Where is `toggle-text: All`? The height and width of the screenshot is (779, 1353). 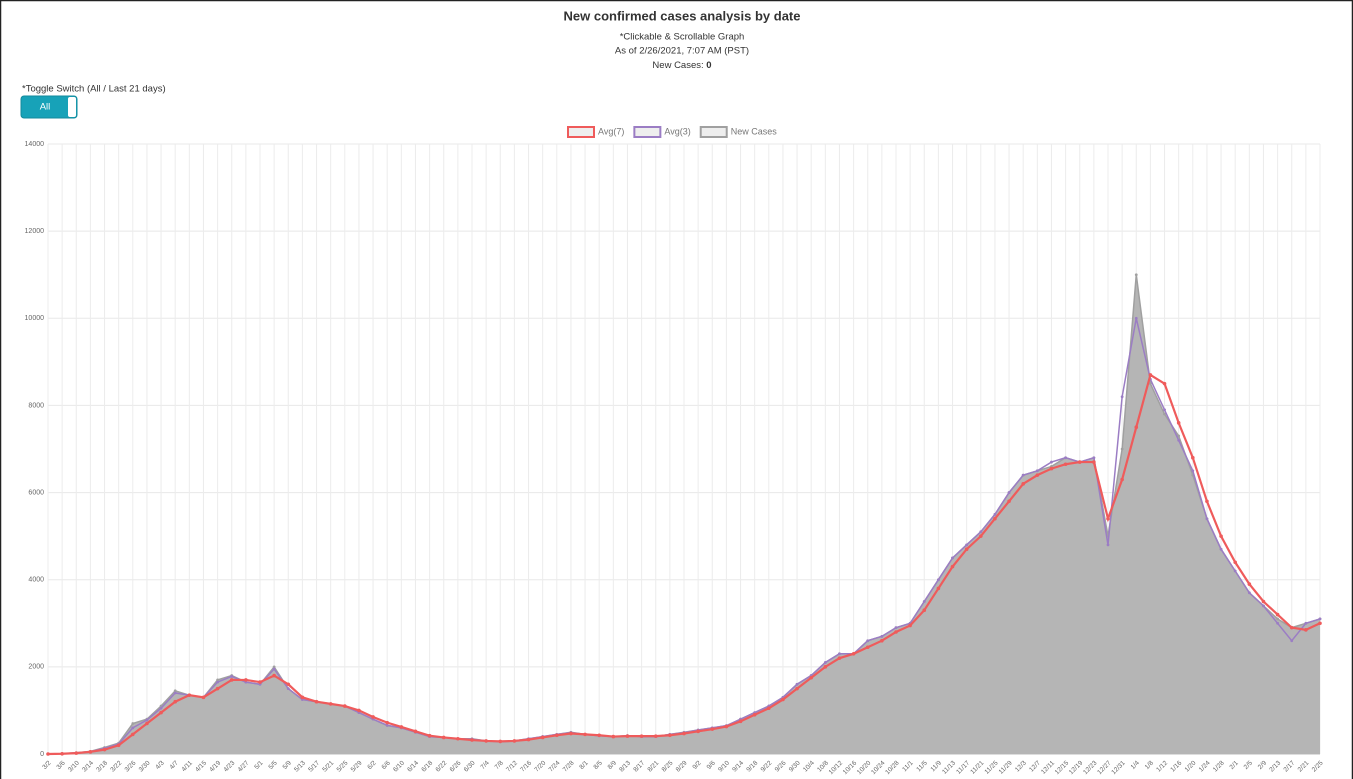
toggle-text: All is located at coordinates (45, 107).